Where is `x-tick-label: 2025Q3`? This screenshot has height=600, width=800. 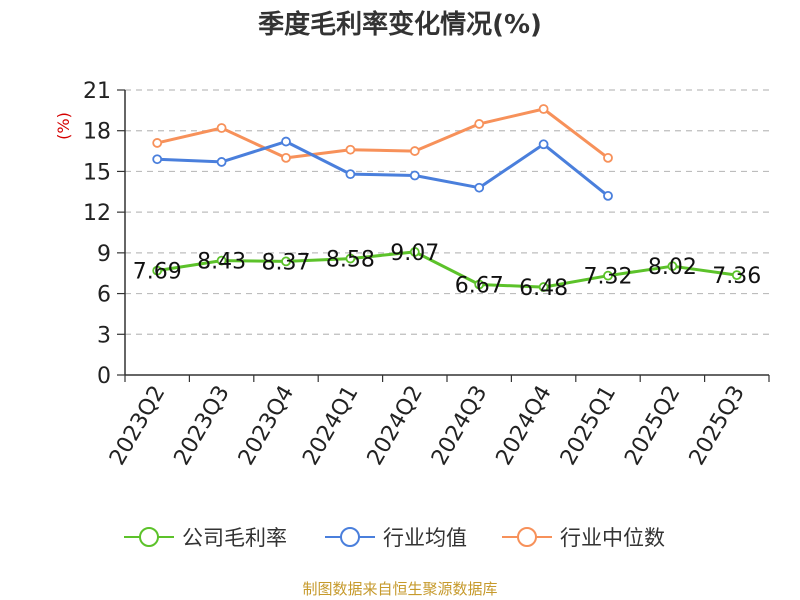 x-tick-label: 2025Q3 is located at coordinates (717, 426).